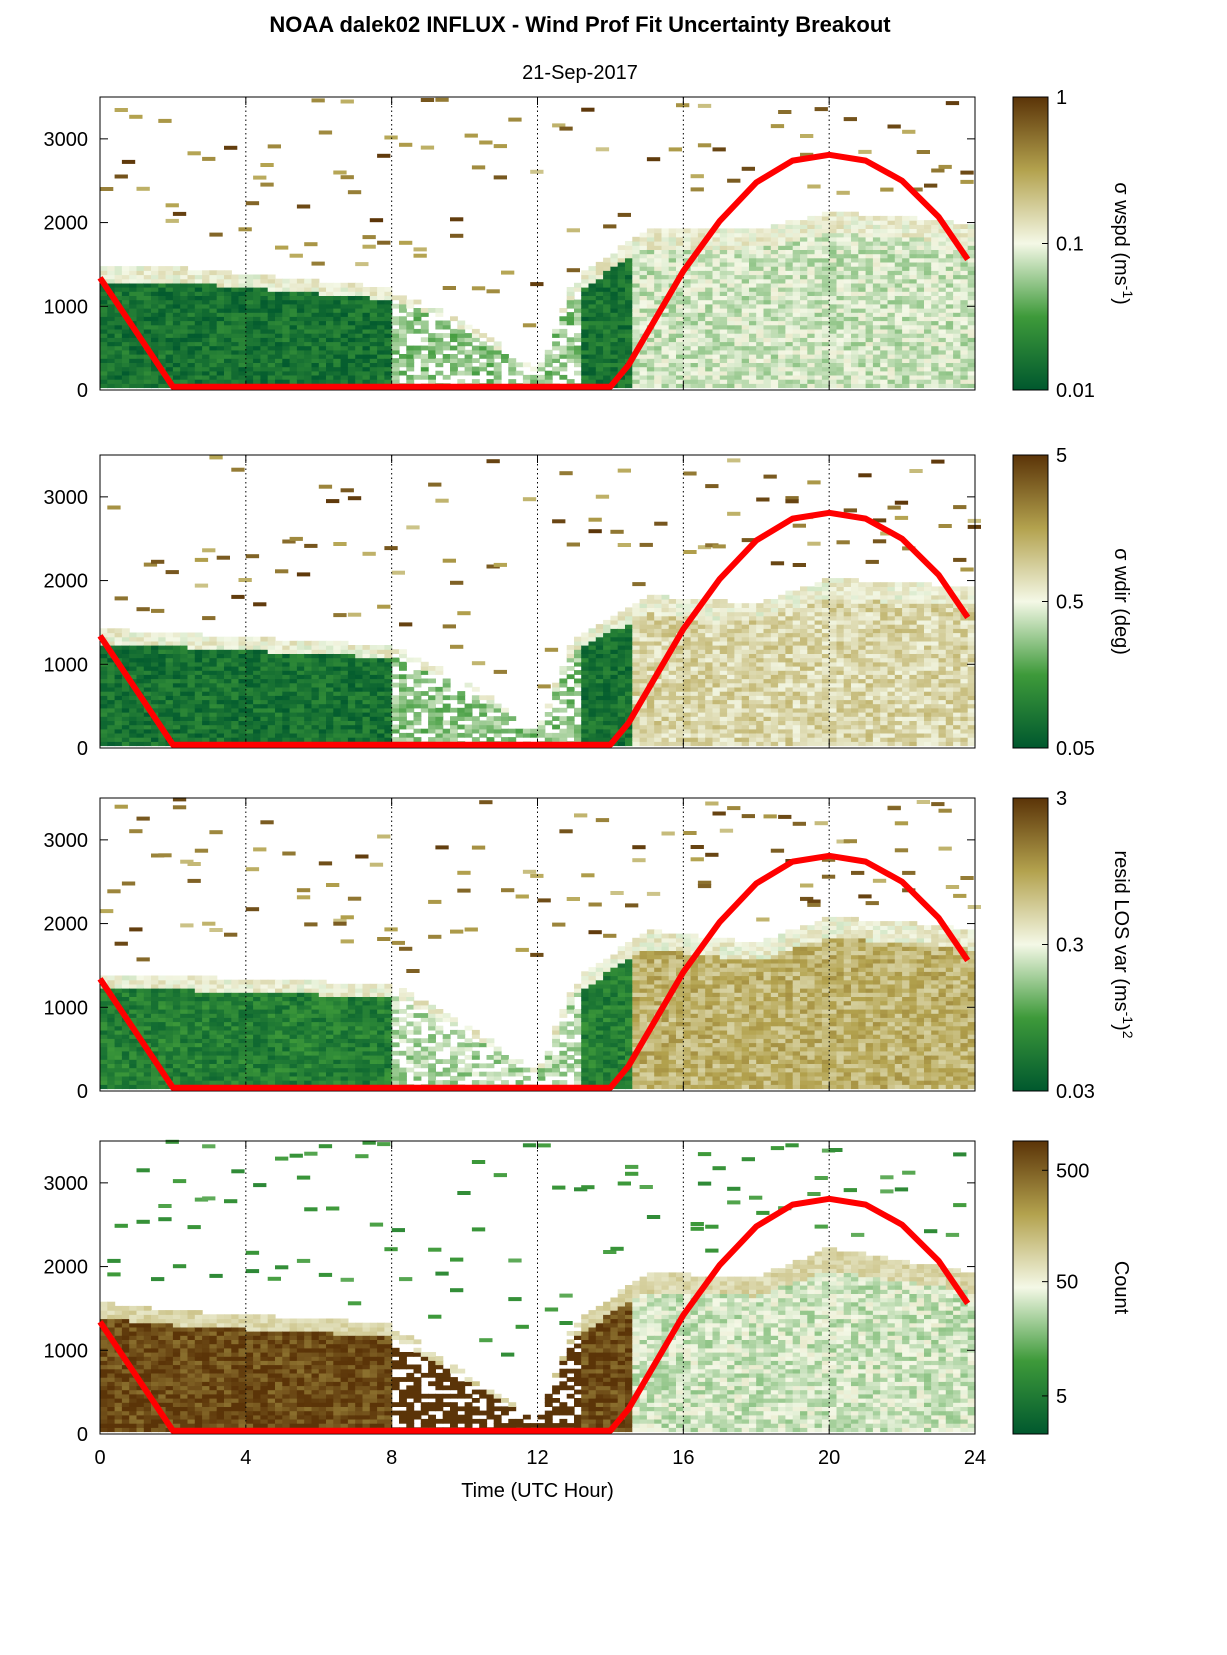  What do you see at coordinates (66, 140) in the screenshot?
I see `y-tick-label: 3000` at bounding box center [66, 140].